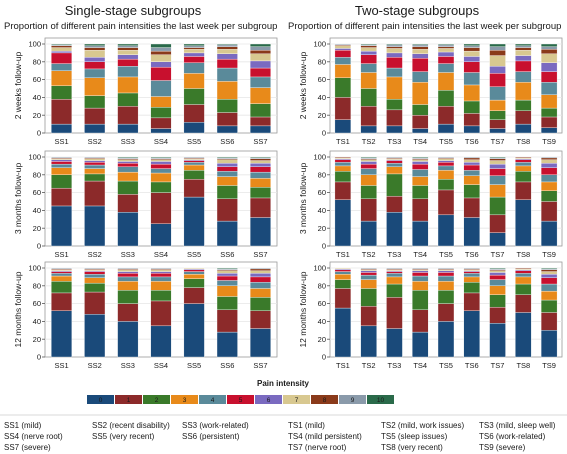 The width and height of the screenshot is (567, 454). I want to click on y-axis-label: 2 weeks follow-up, so click(18, 85).